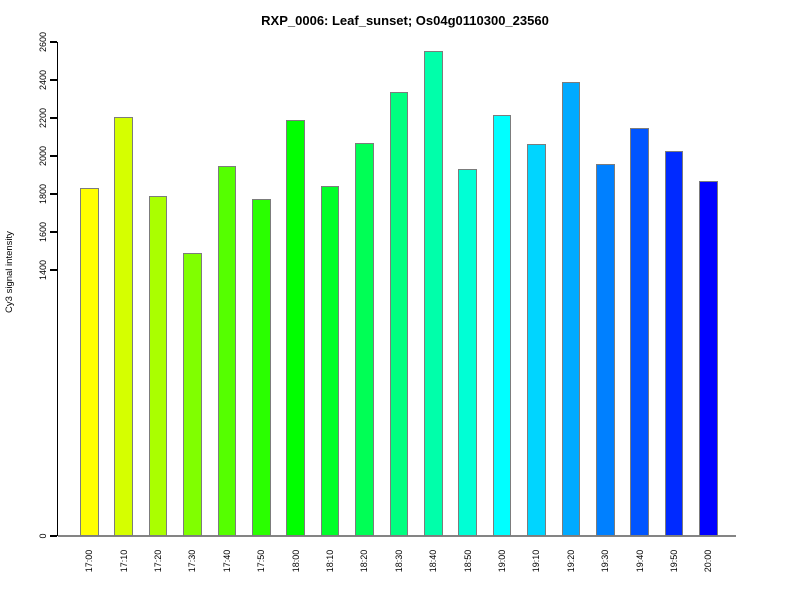 Image resolution: width=800 pixels, height=600 pixels. Describe the element at coordinates (708, 561) in the screenshot. I see `x-axis-tick-label: 20:00` at that location.